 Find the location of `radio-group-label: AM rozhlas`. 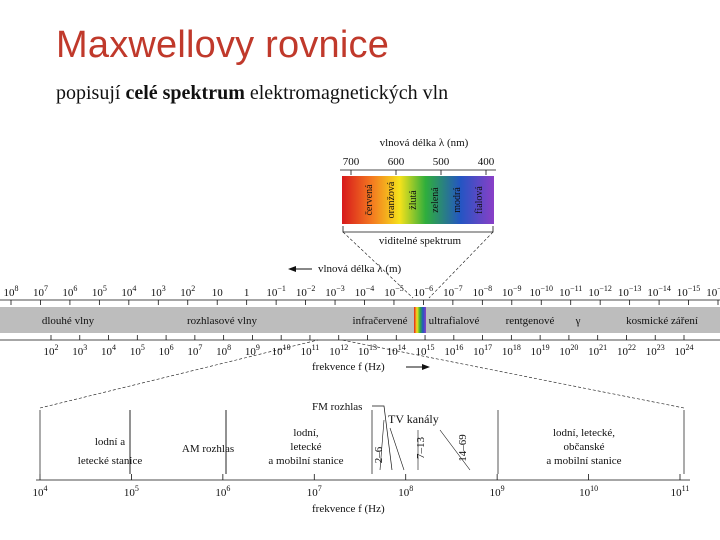

radio-group-label: AM rozhlas is located at coordinates (208, 449).